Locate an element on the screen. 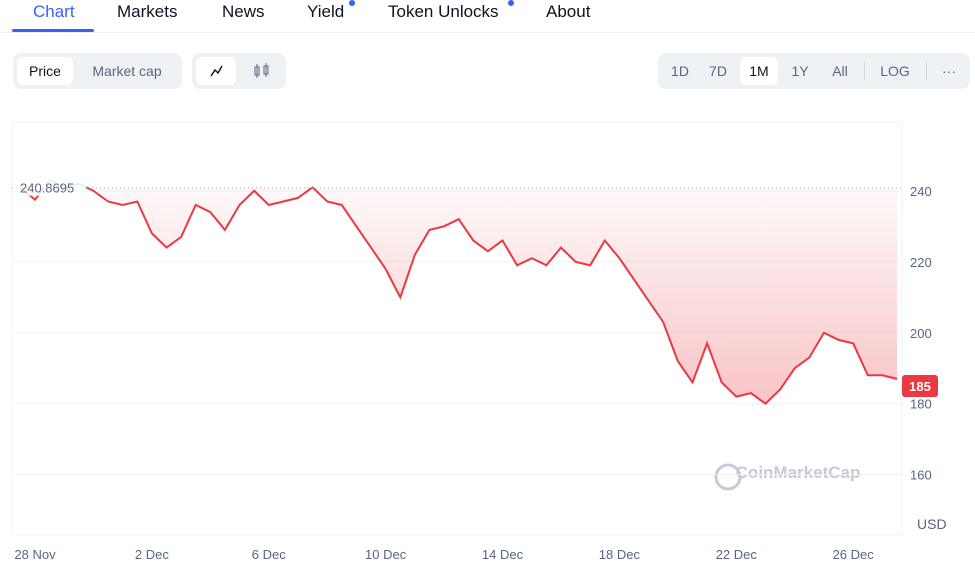 The height and width of the screenshot is (565, 975). range-button: 7D is located at coordinates (718, 71).